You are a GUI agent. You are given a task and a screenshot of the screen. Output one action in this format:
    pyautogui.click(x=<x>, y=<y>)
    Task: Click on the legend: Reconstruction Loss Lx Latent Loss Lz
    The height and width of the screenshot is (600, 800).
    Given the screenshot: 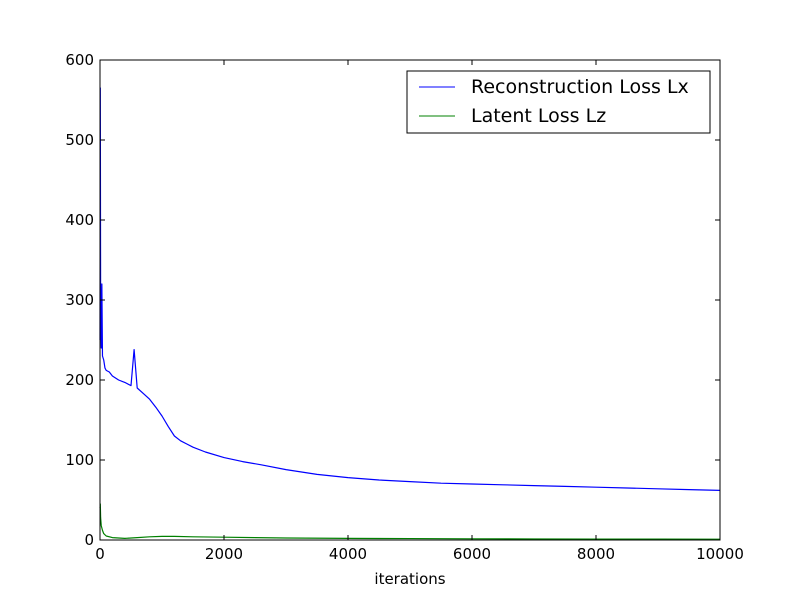 What is the action you would take?
    pyautogui.click(x=558, y=102)
    